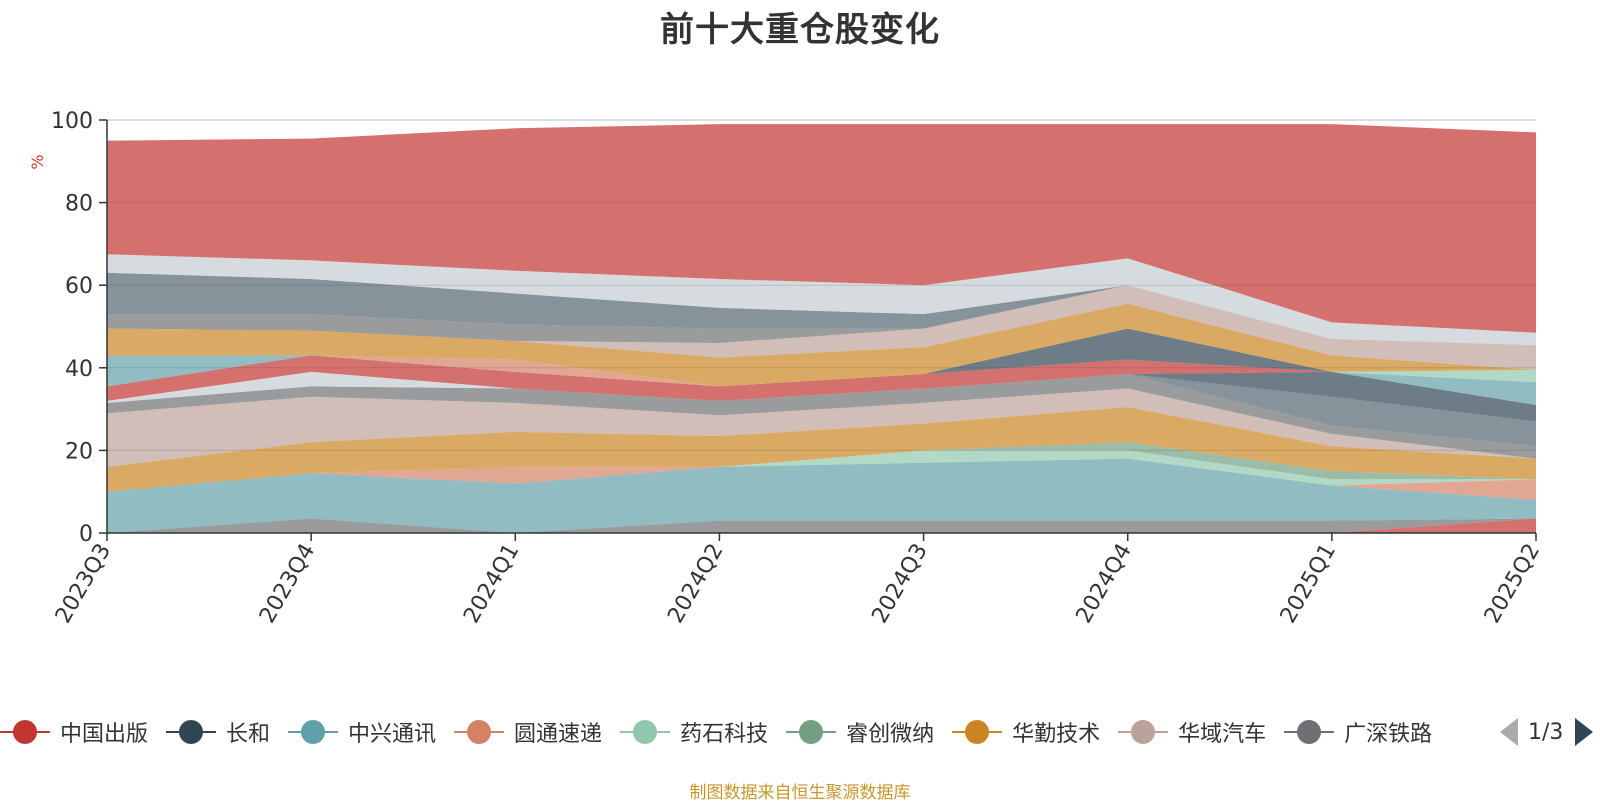 The height and width of the screenshot is (803, 1600). What do you see at coordinates (218, 732) in the screenshot?
I see `legend-item: 长和` at bounding box center [218, 732].